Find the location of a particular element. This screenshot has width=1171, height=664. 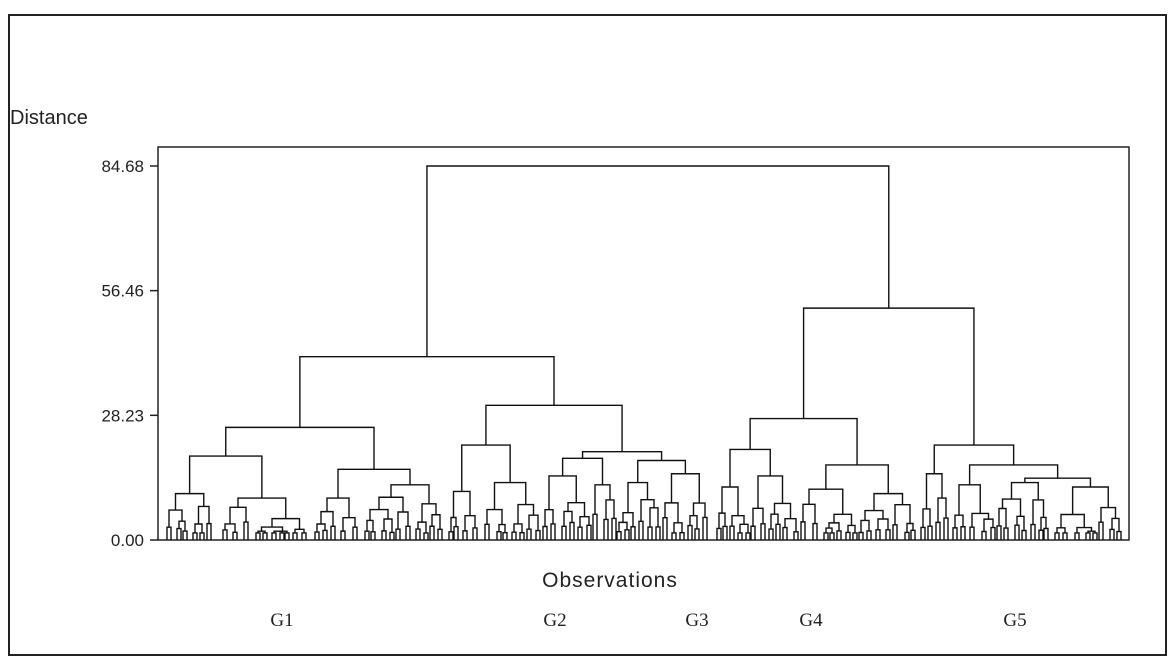

y-axis-ticks: 84.68 56.46 28.23 0.00 is located at coordinates (129, 353).